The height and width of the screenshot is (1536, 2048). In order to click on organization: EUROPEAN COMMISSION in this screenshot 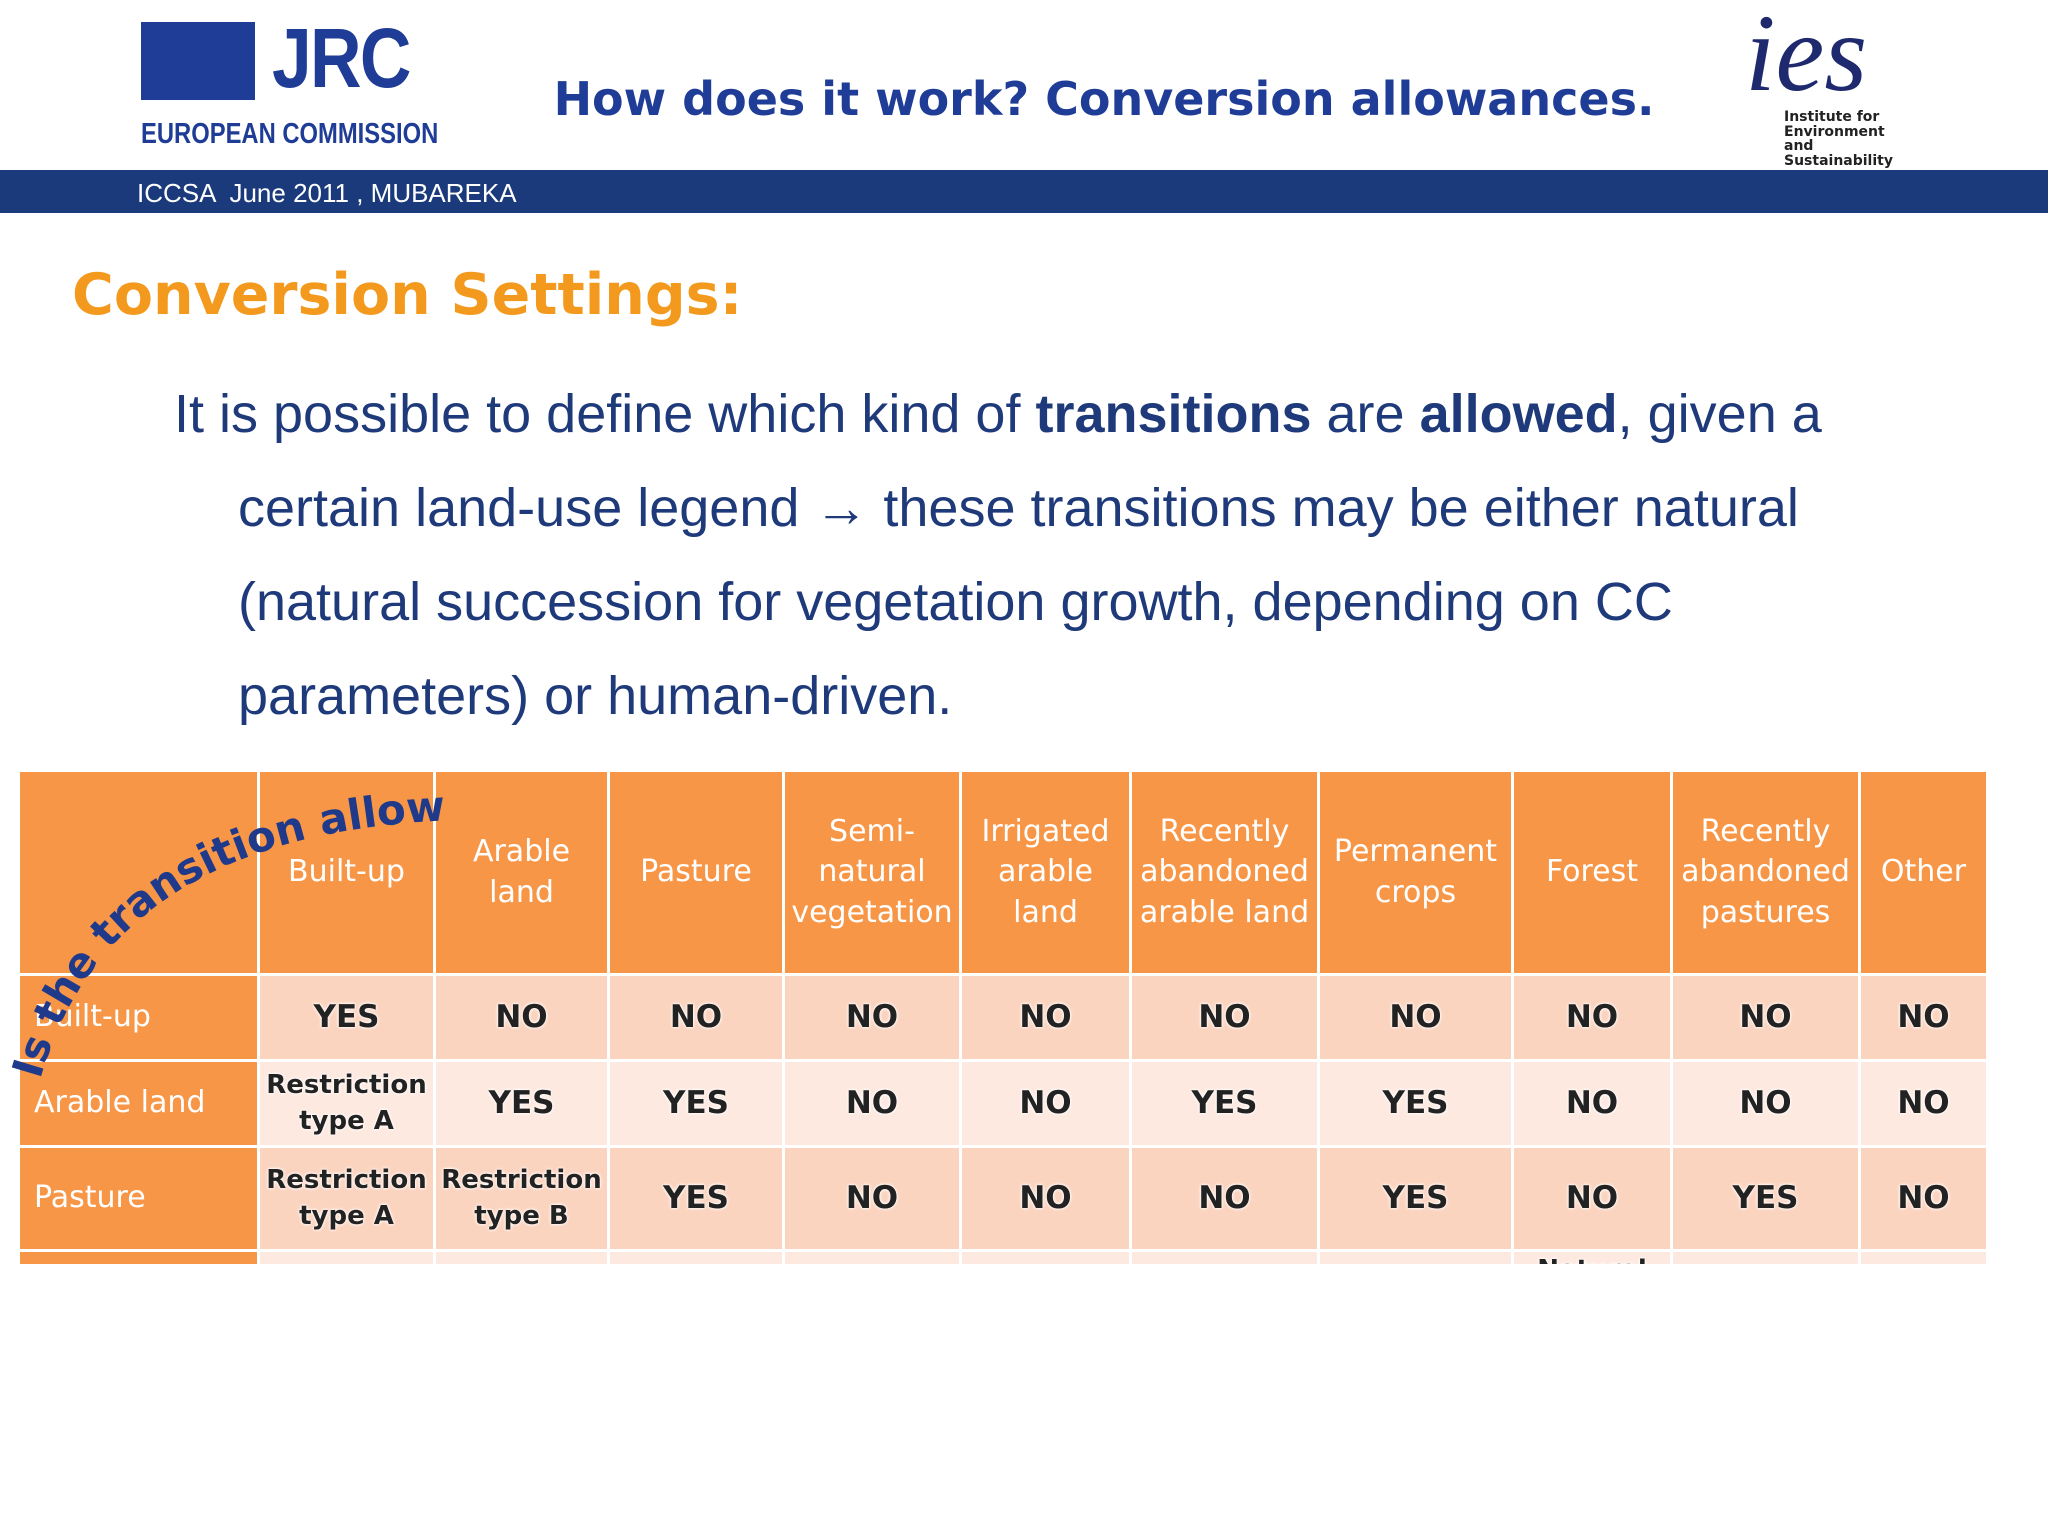, I will do `click(290, 134)`.